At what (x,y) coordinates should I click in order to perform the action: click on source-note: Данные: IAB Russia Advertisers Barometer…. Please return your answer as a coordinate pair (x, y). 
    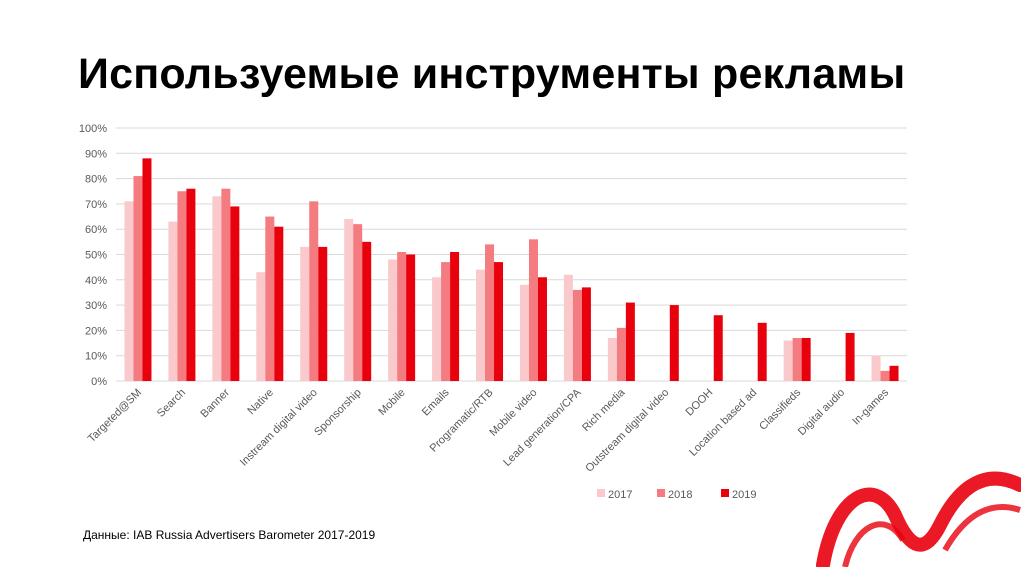
    Looking at the image, I should click on (229, 535).